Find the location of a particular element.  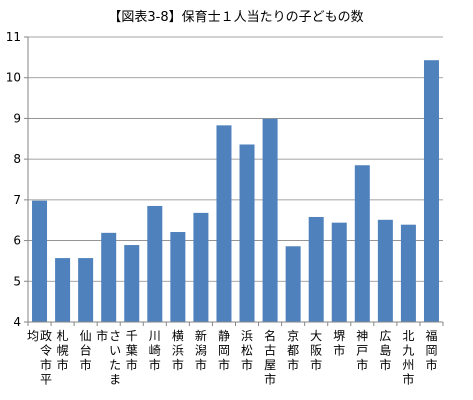

x-category-label: 浜松市 is located at coordinates (247, 350).